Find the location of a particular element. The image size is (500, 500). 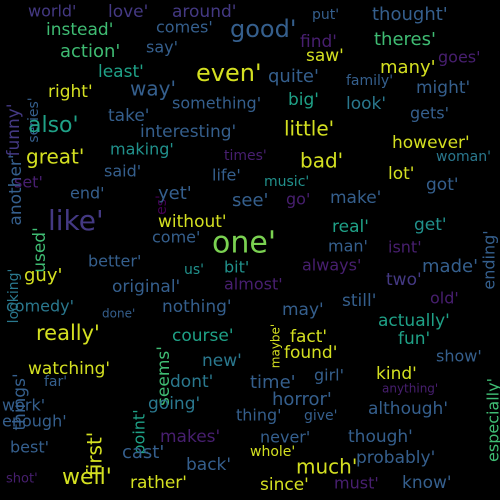

word-enough: enough' is located at coordinates (34, 421).